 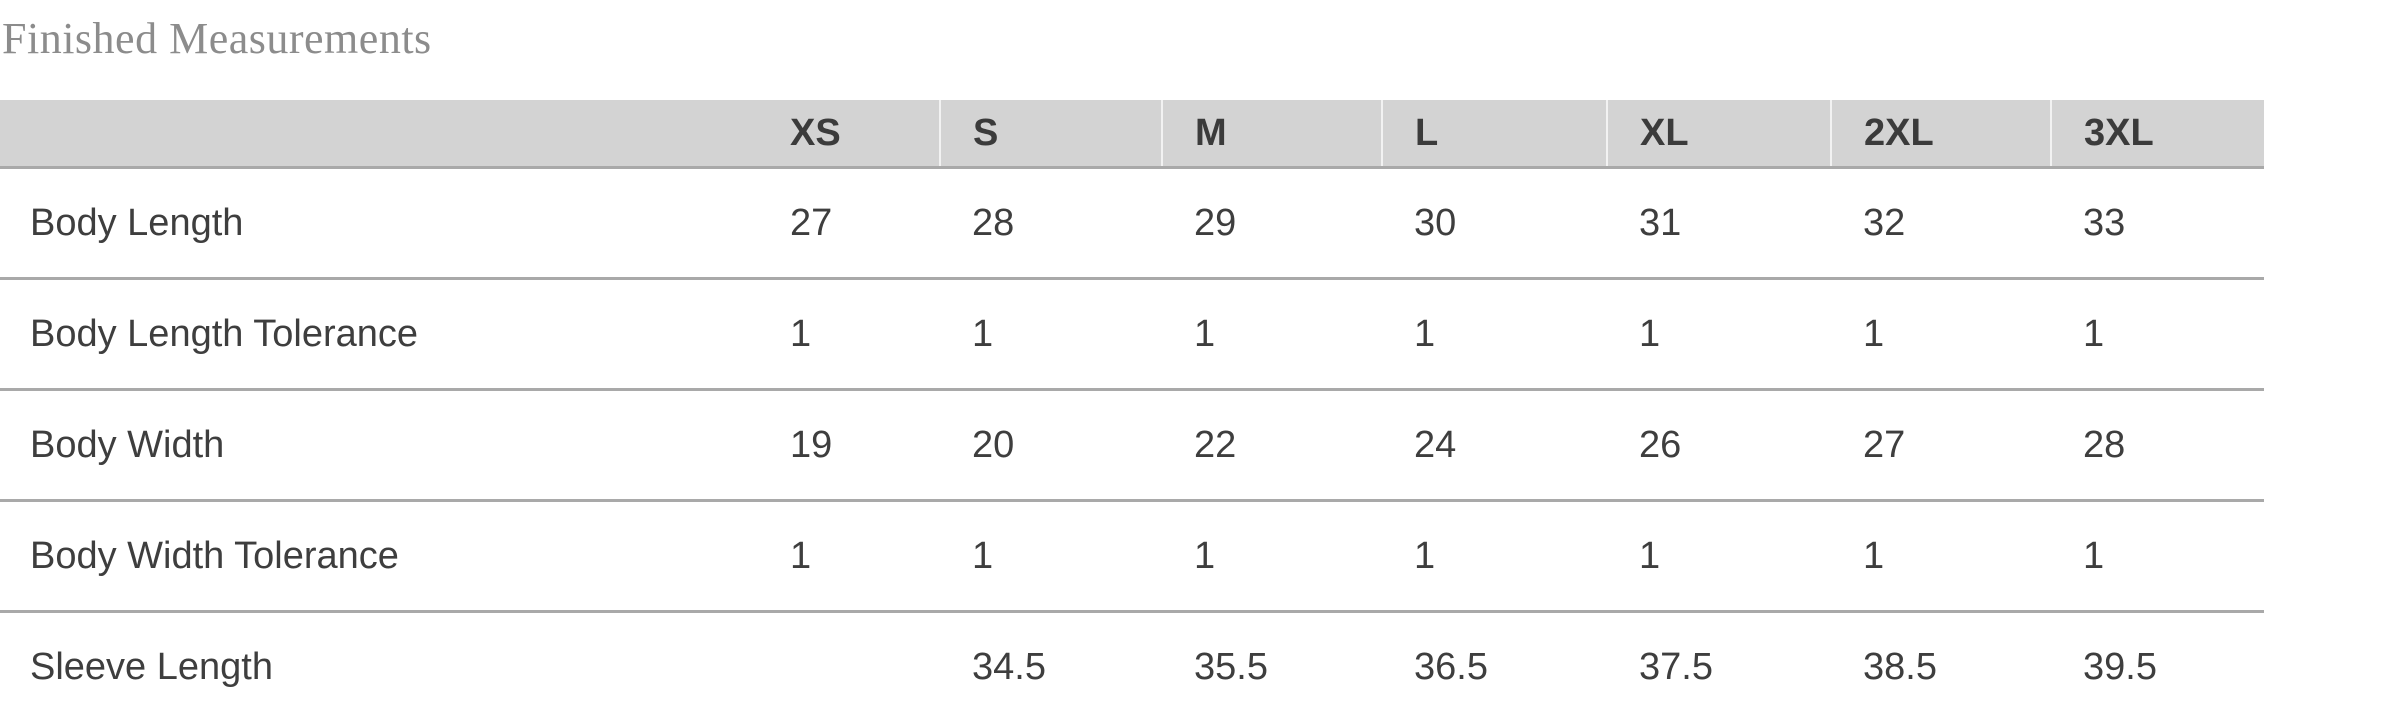 What do you see at coordinates (217, 38) in the screenshot?
I see `section-title: Finished Measurements` at bounding box center [217, 38].